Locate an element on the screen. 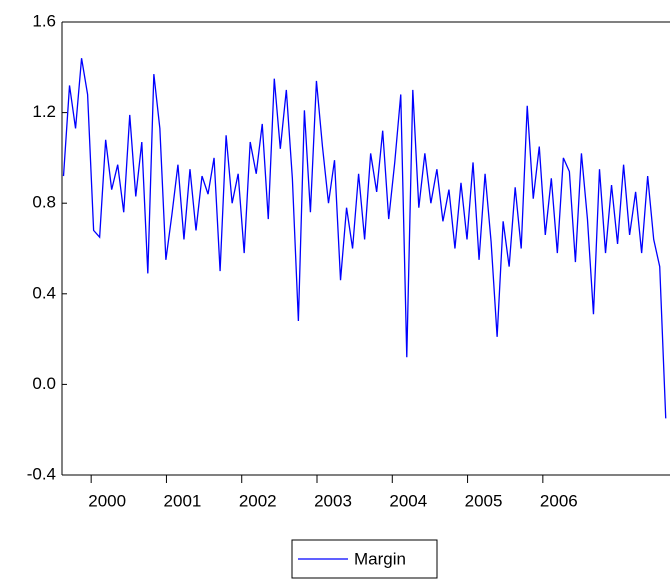 The image size is (670, 585). y-tick-label: -0.4 is located at coordinates (41, 473).